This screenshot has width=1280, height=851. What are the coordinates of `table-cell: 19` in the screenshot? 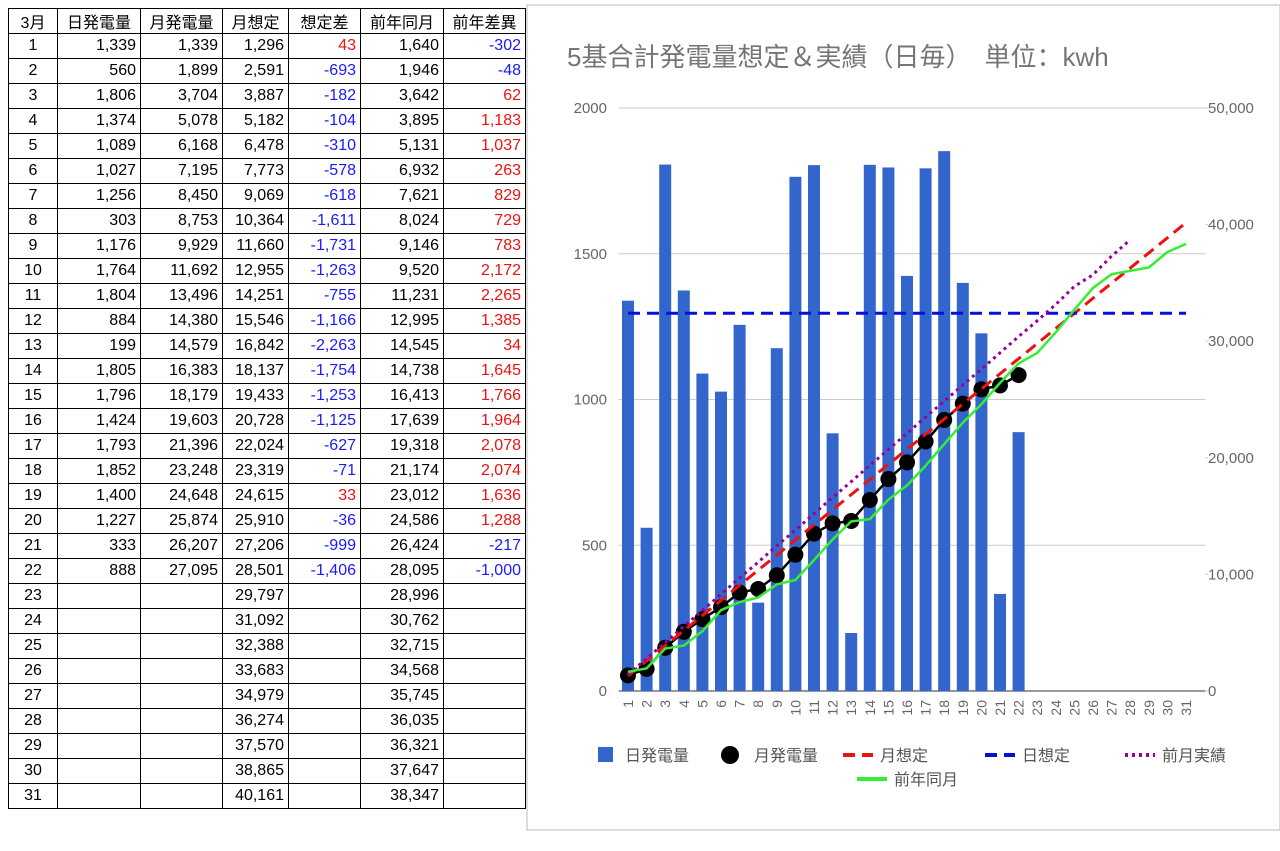 It's located at (33, 496).